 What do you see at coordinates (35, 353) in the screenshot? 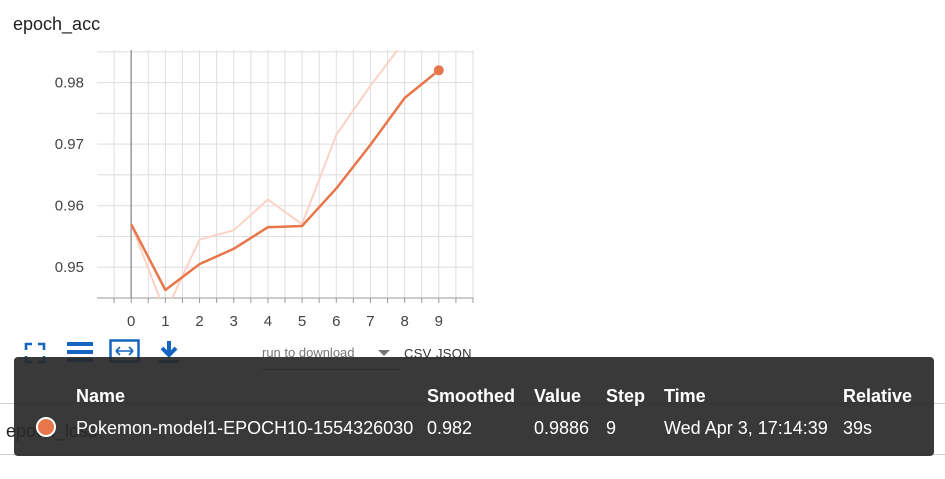
I see `fullscreen-icon` at bounding box center [35, 353].